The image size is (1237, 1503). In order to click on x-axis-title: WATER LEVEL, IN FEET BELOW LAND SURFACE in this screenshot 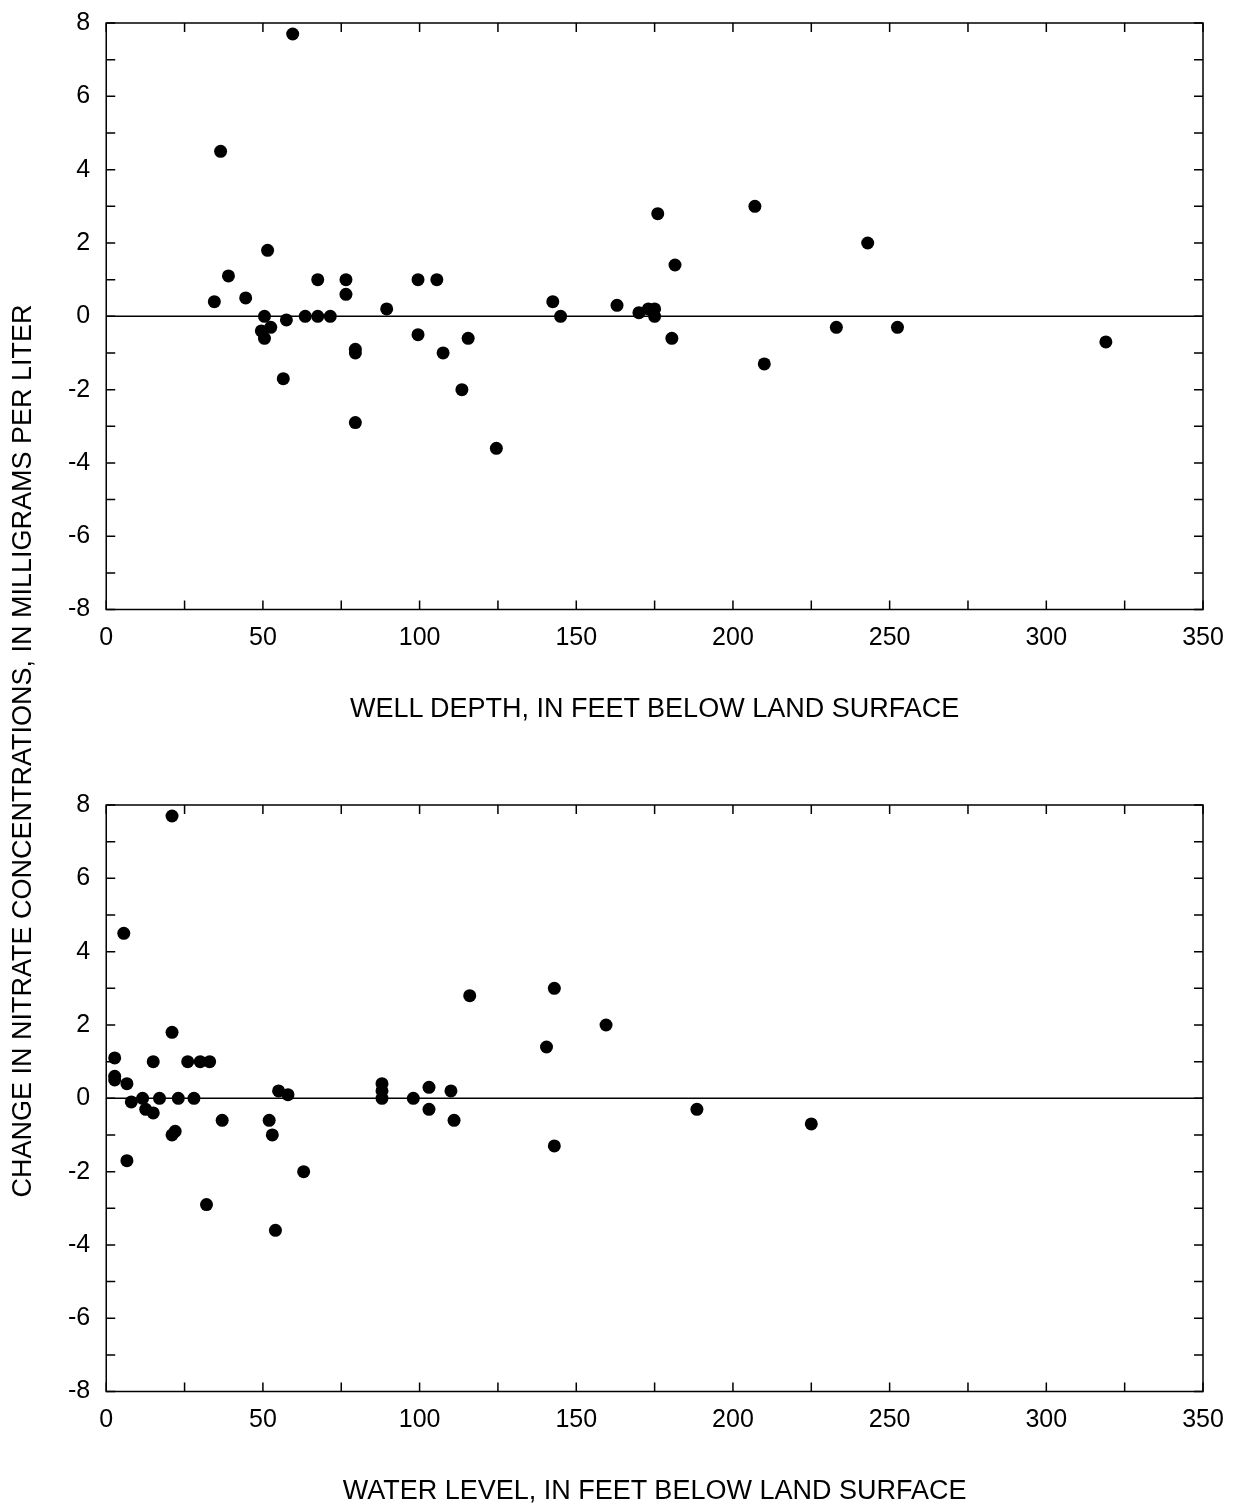, I will do `click(654, 1489)`.